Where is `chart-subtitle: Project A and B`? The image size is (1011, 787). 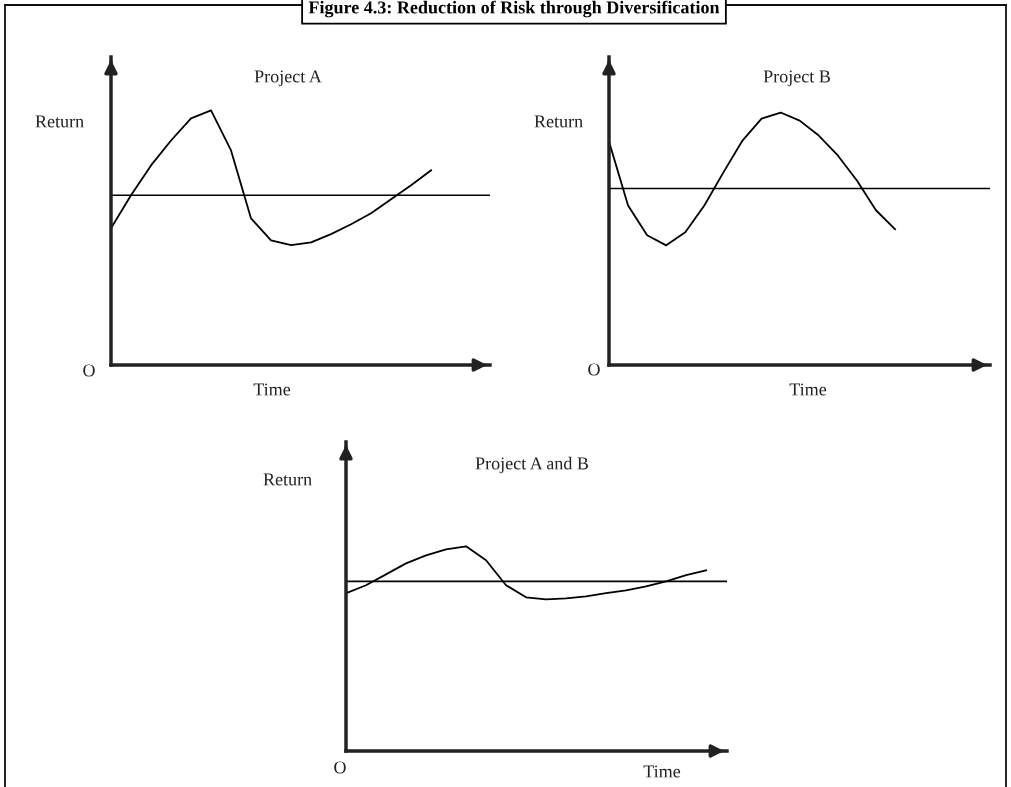 chart-subtitle: Project A and B is located at coordinates (532, 465).